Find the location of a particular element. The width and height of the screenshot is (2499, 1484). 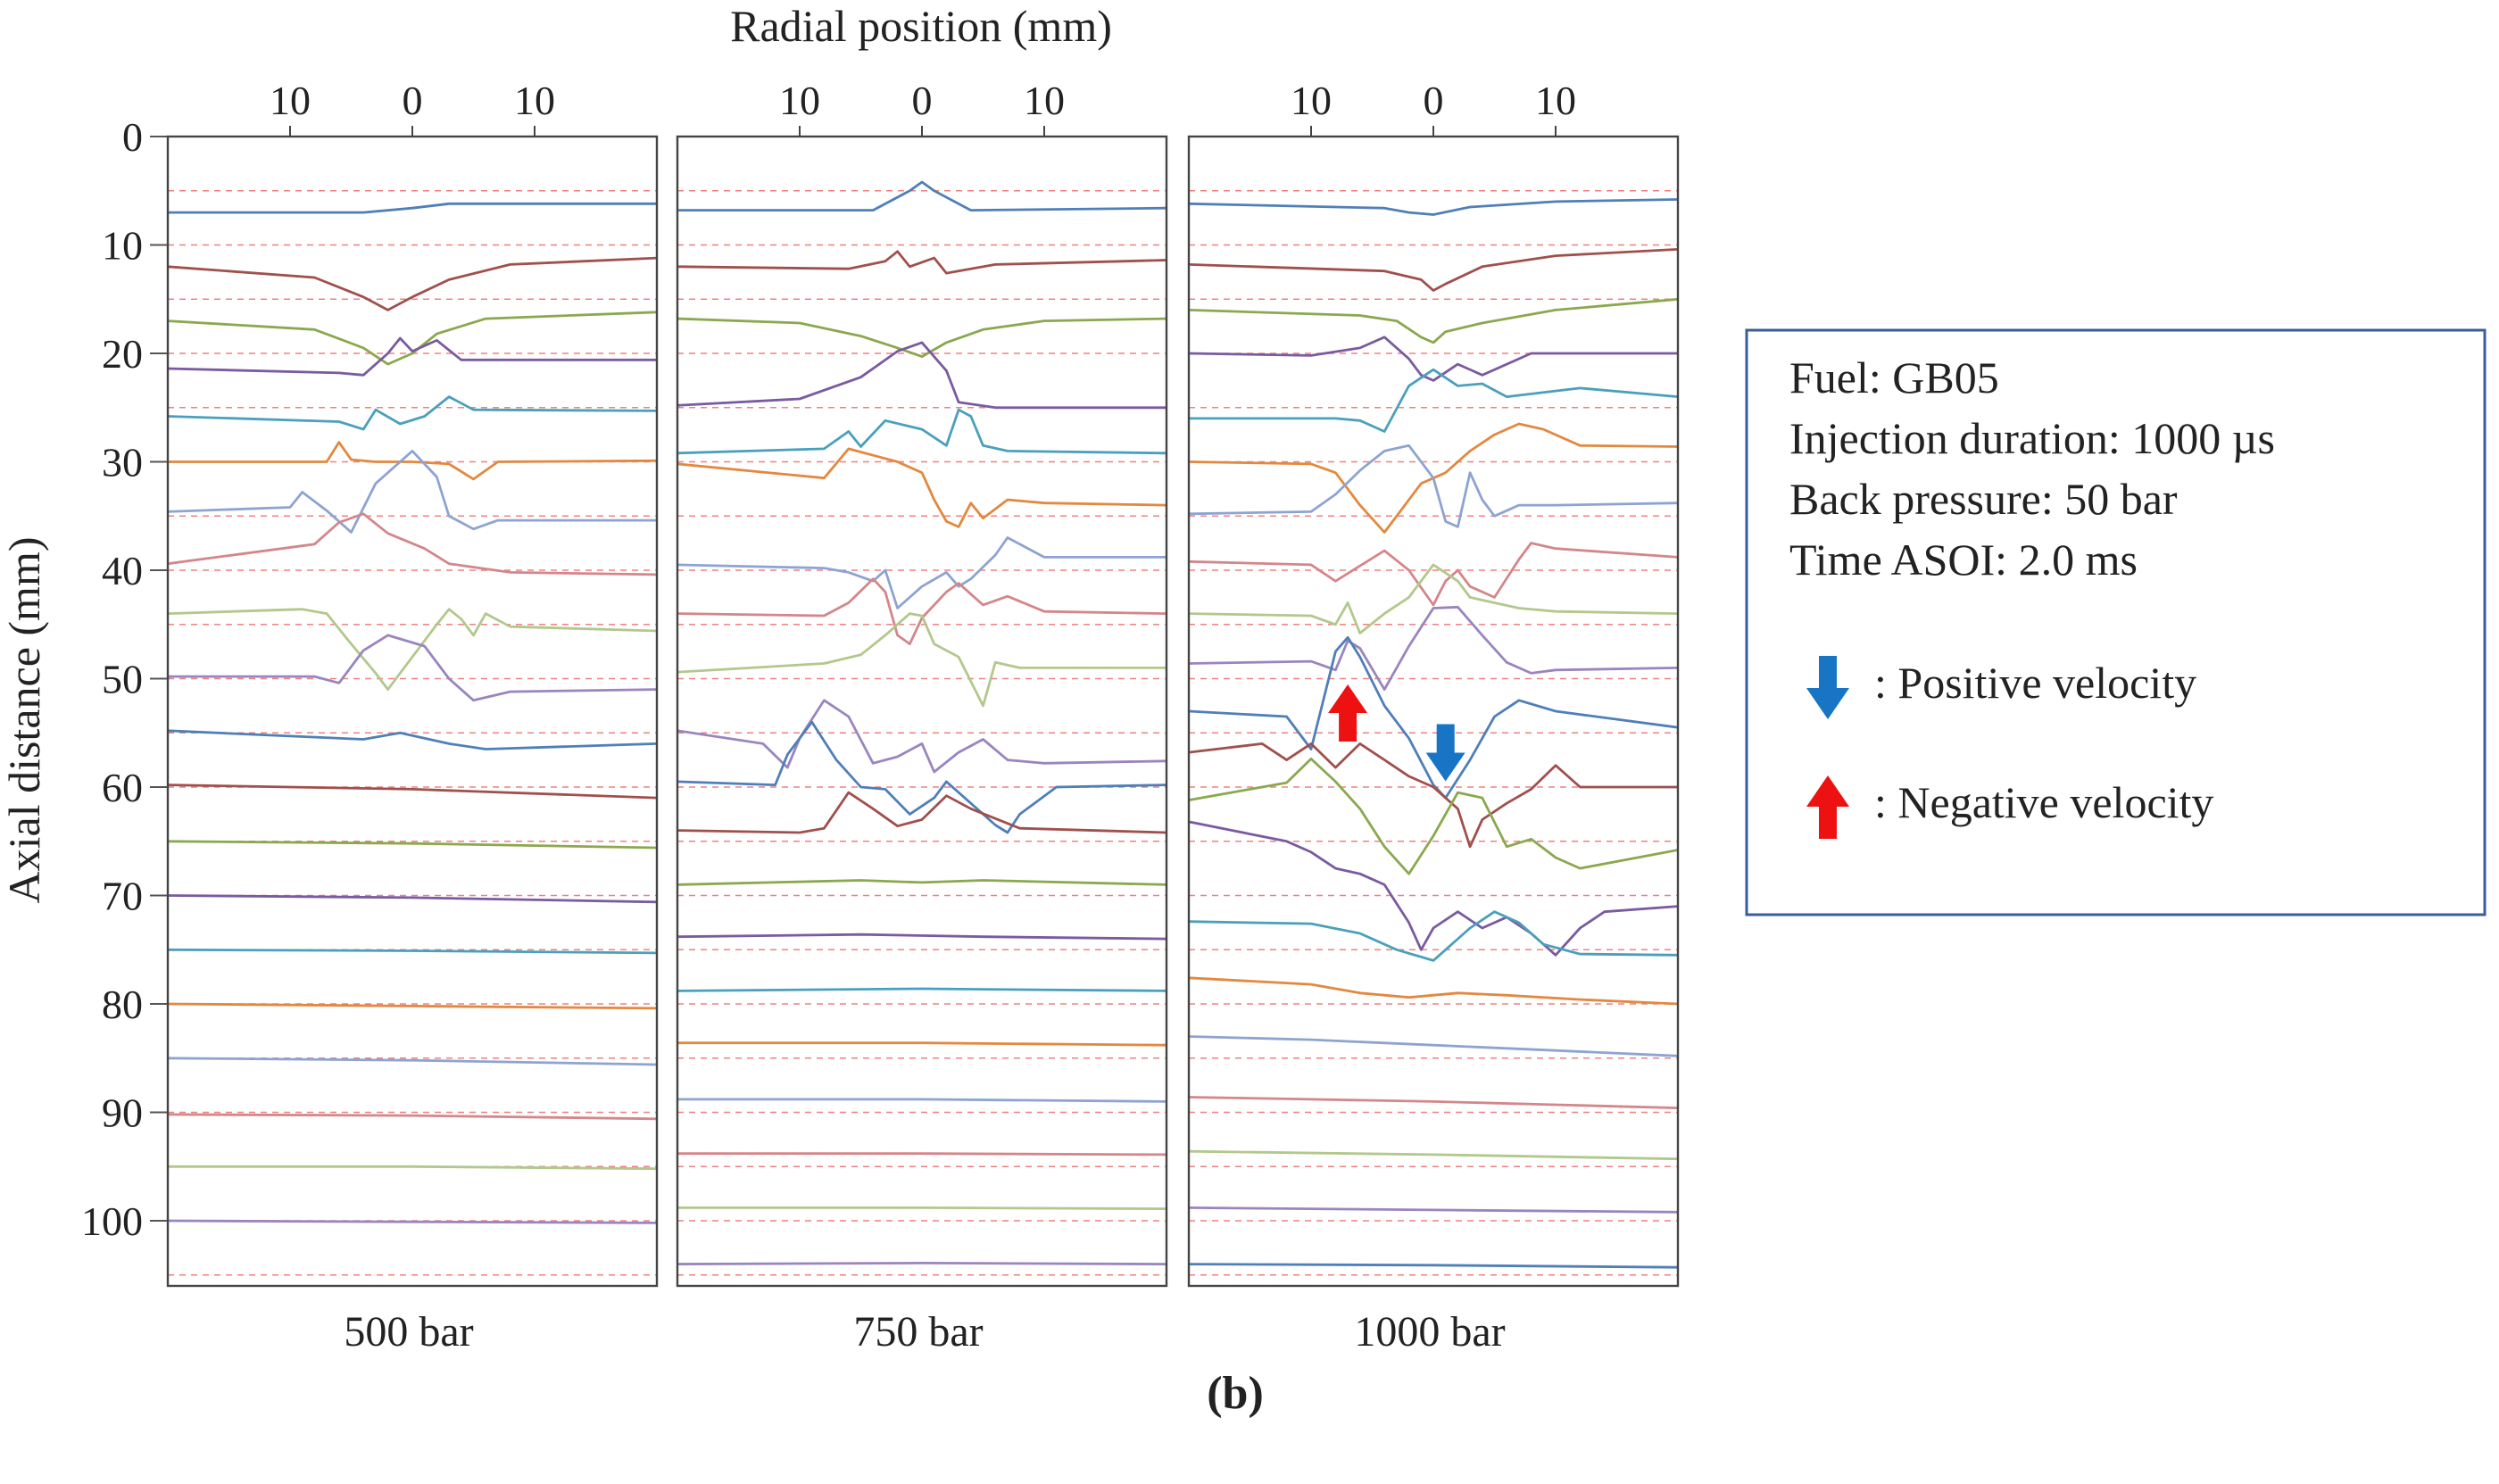

x-axis-title: Radial position (mm) is located at coordinates (921, 26).